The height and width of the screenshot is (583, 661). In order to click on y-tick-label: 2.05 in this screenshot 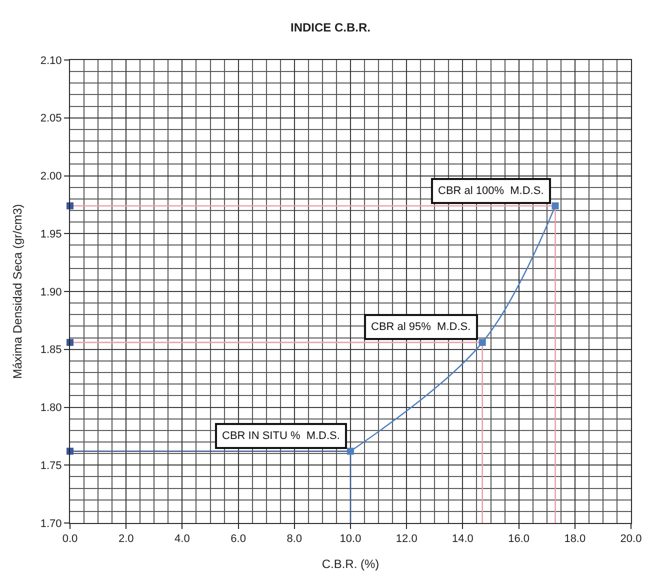, I will do `click(51, 118)`.